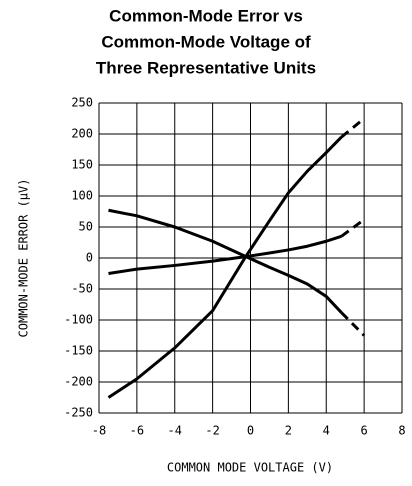  I want to click on chart-title: Three Representative Units, so click(206, 67).